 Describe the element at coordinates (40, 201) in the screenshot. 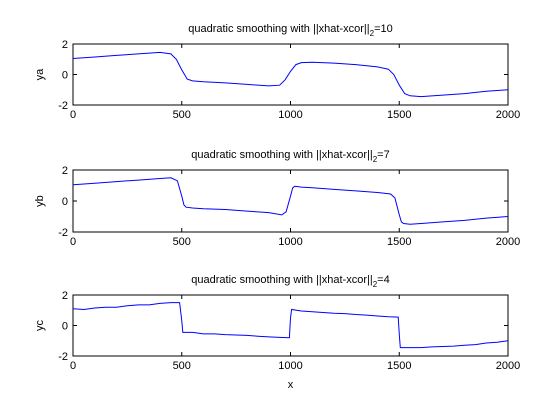

I see `y-axis-label: yb` at that location.